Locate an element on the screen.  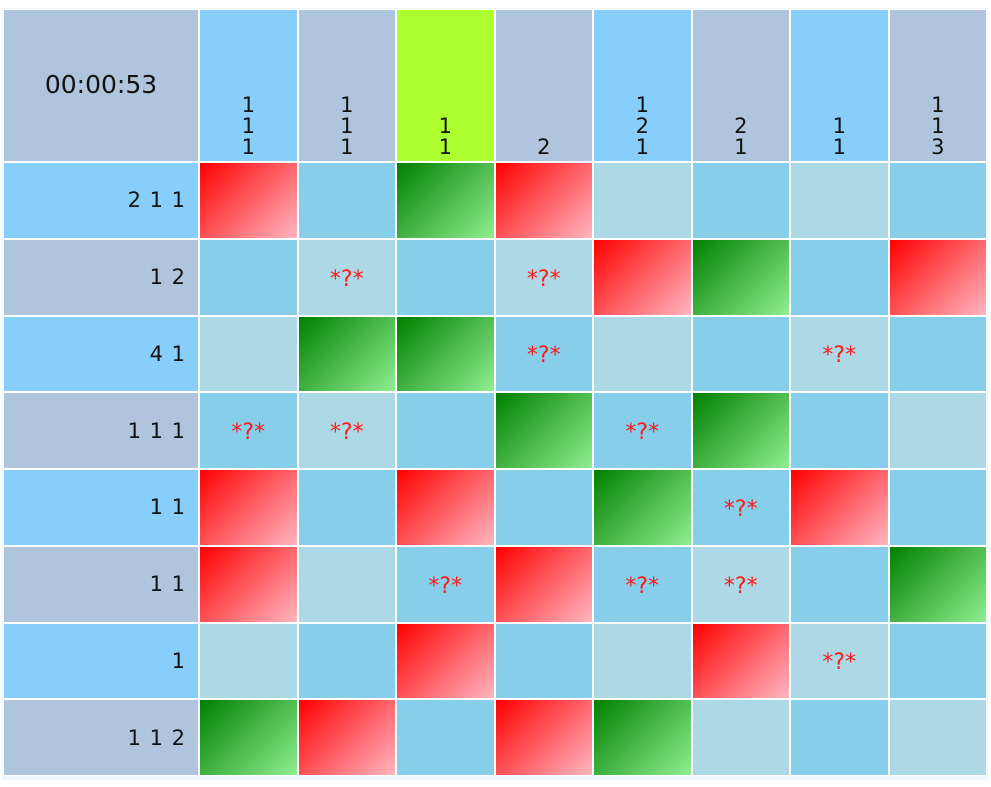
grid-cell-r6-c6-marked: *?* is located at coordinates (740, 584).